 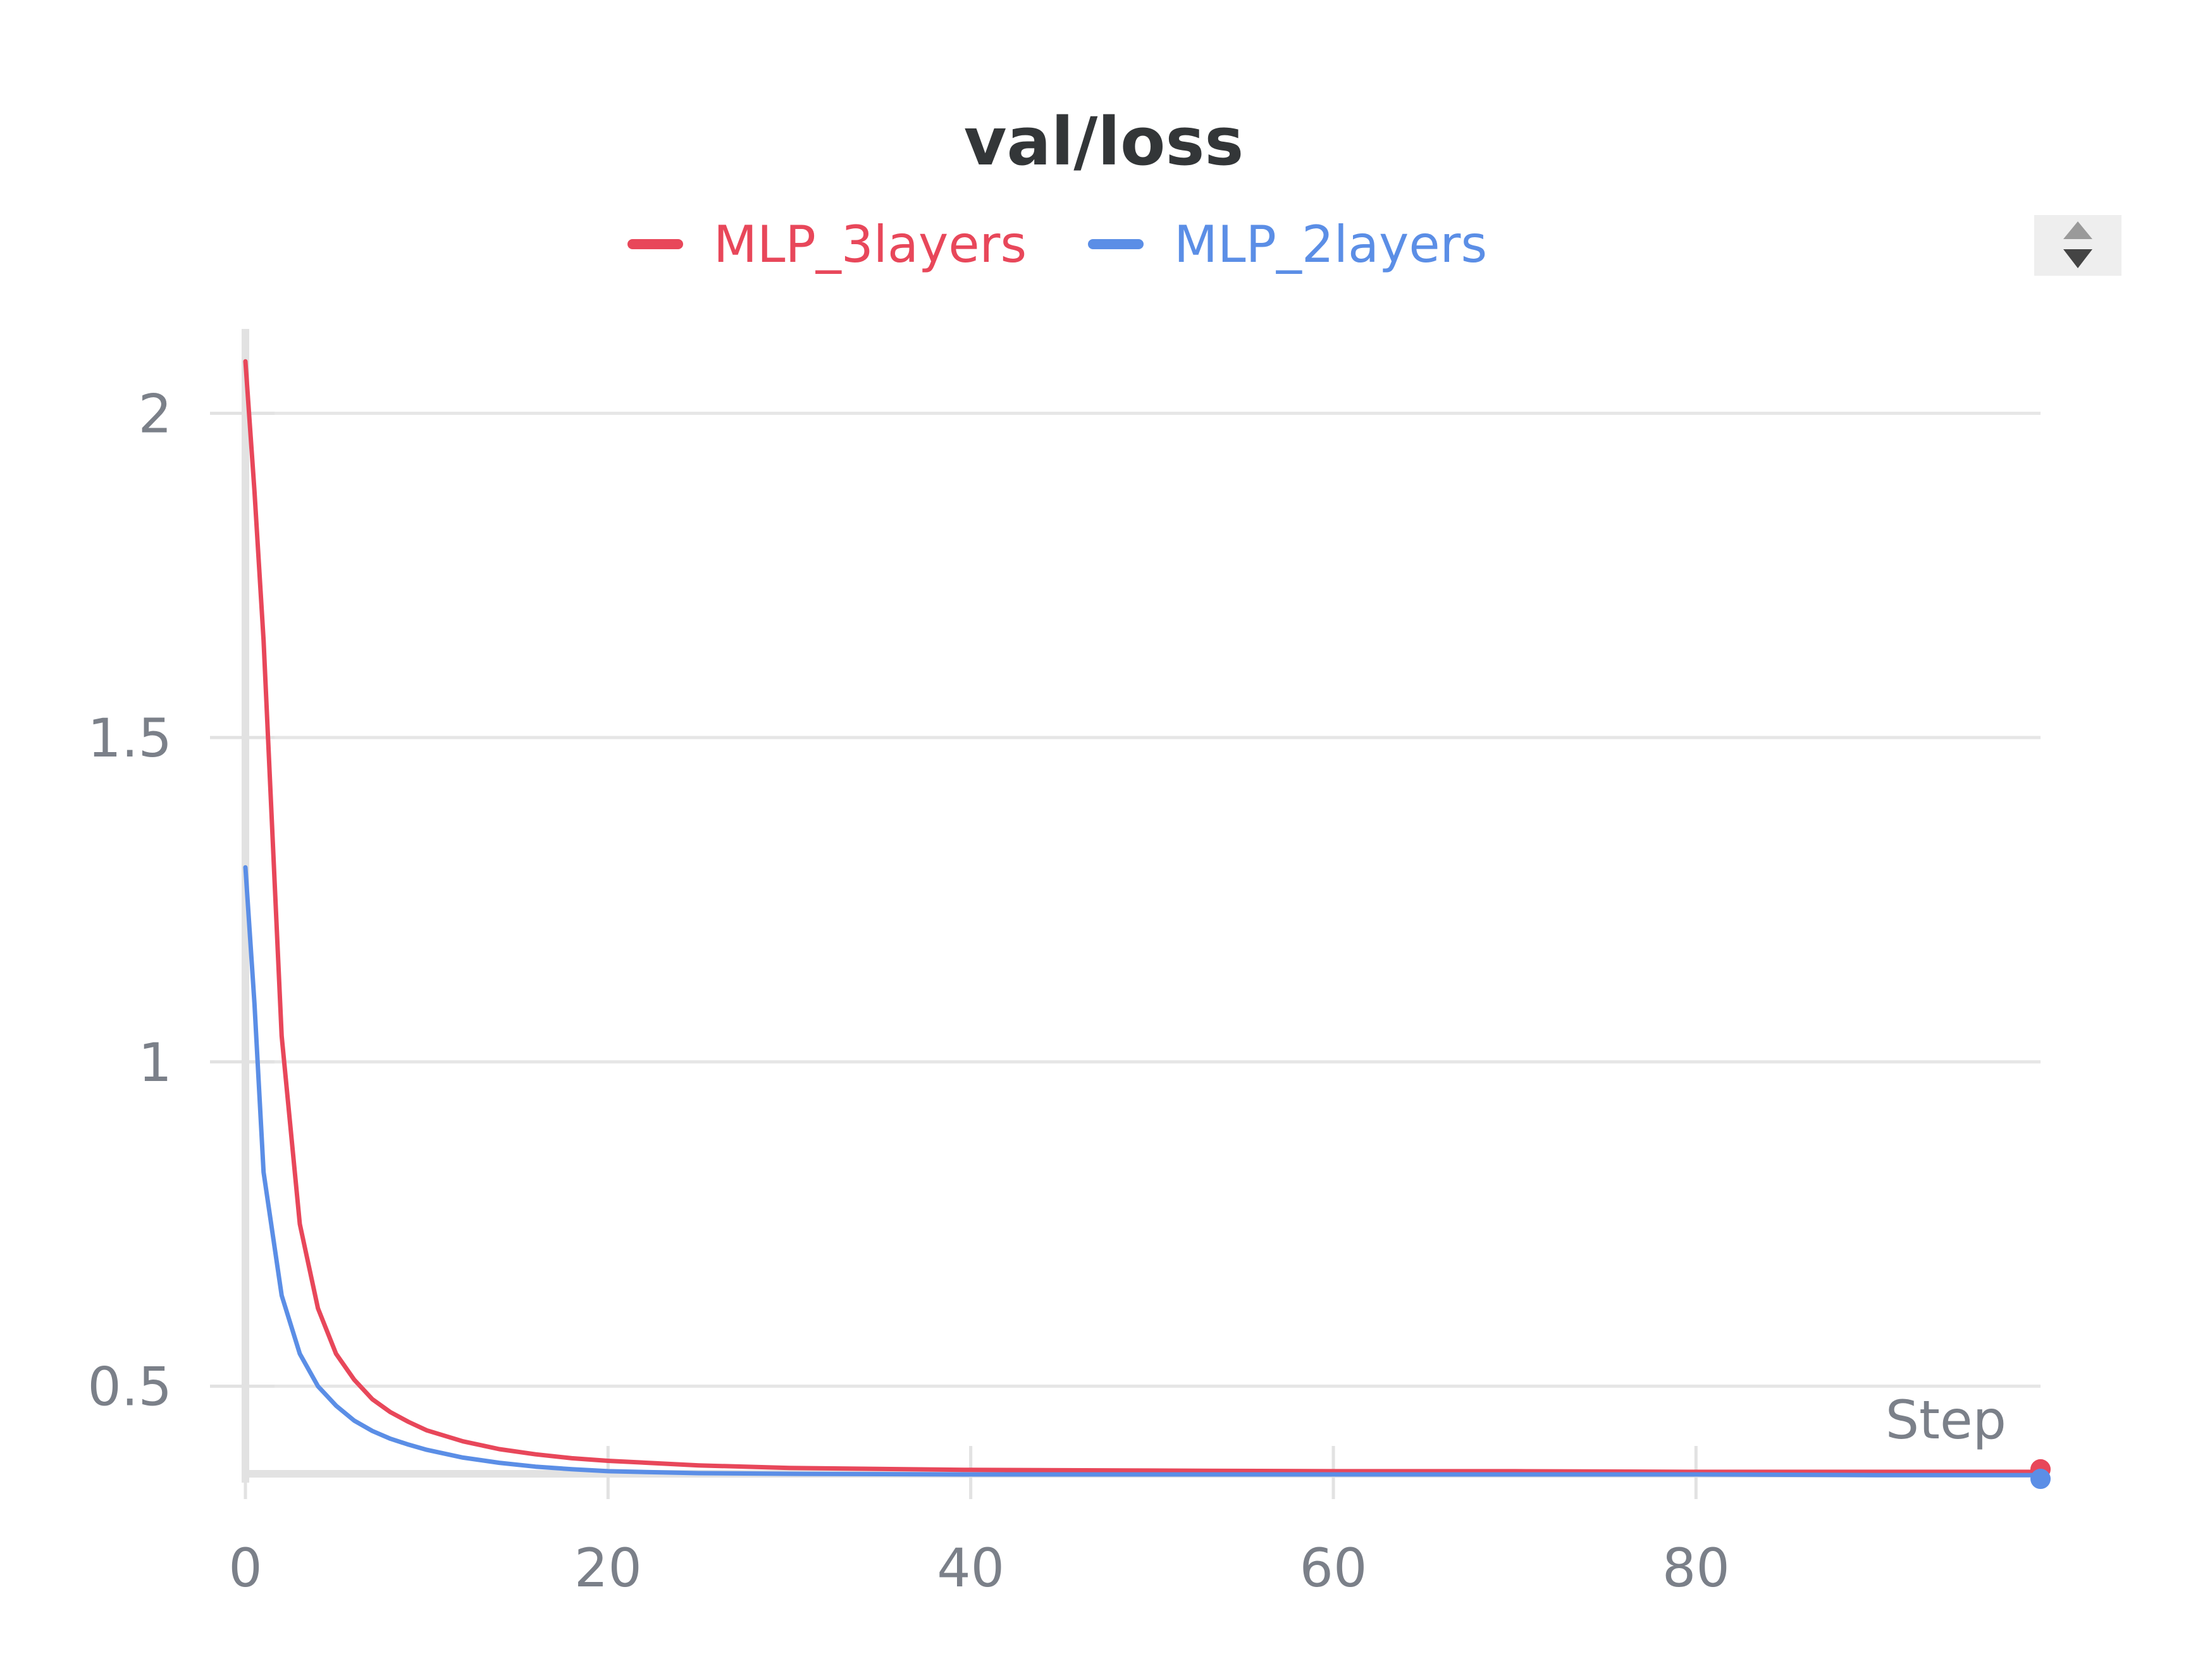 What do you see at coordinates (155, 414) in the screenshot?
I see `y-tick-label: 2` at bounding box center [155, 414].